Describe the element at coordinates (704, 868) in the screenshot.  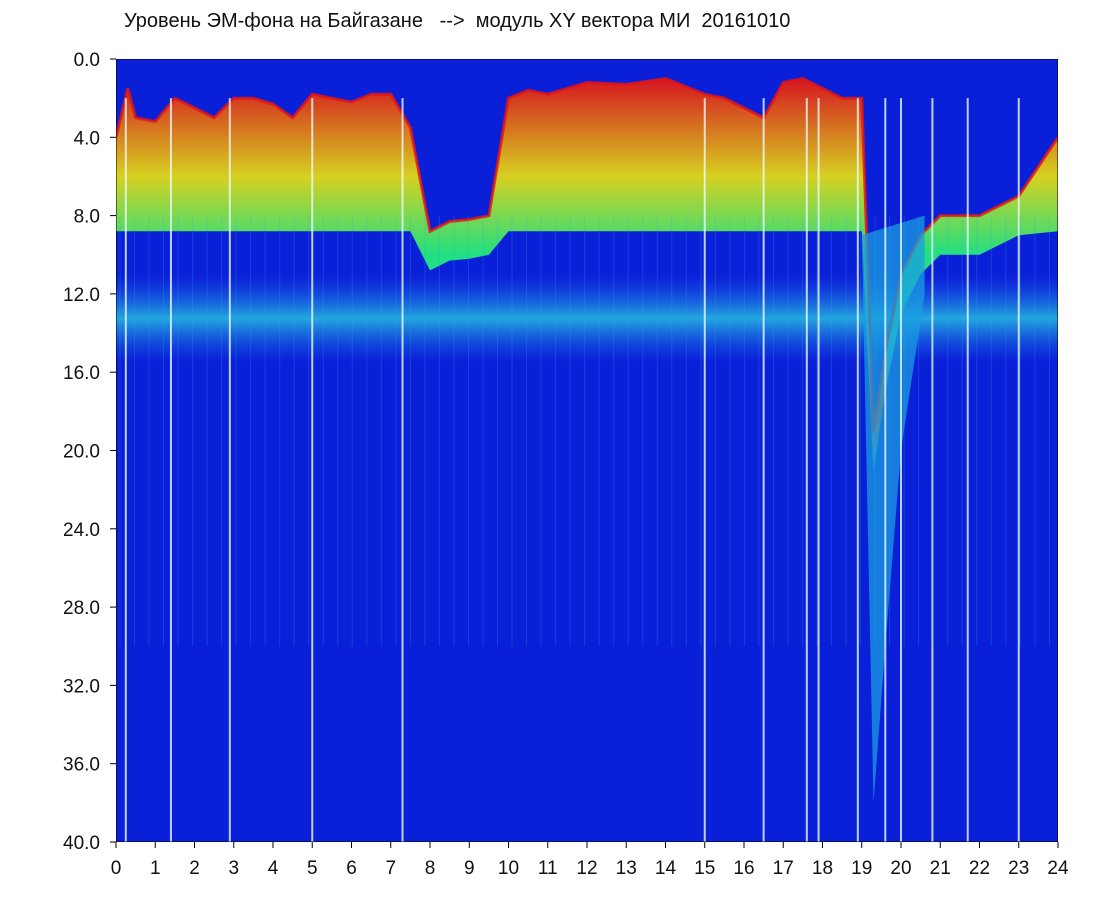
I see `x-tick-label: 15` at that location.